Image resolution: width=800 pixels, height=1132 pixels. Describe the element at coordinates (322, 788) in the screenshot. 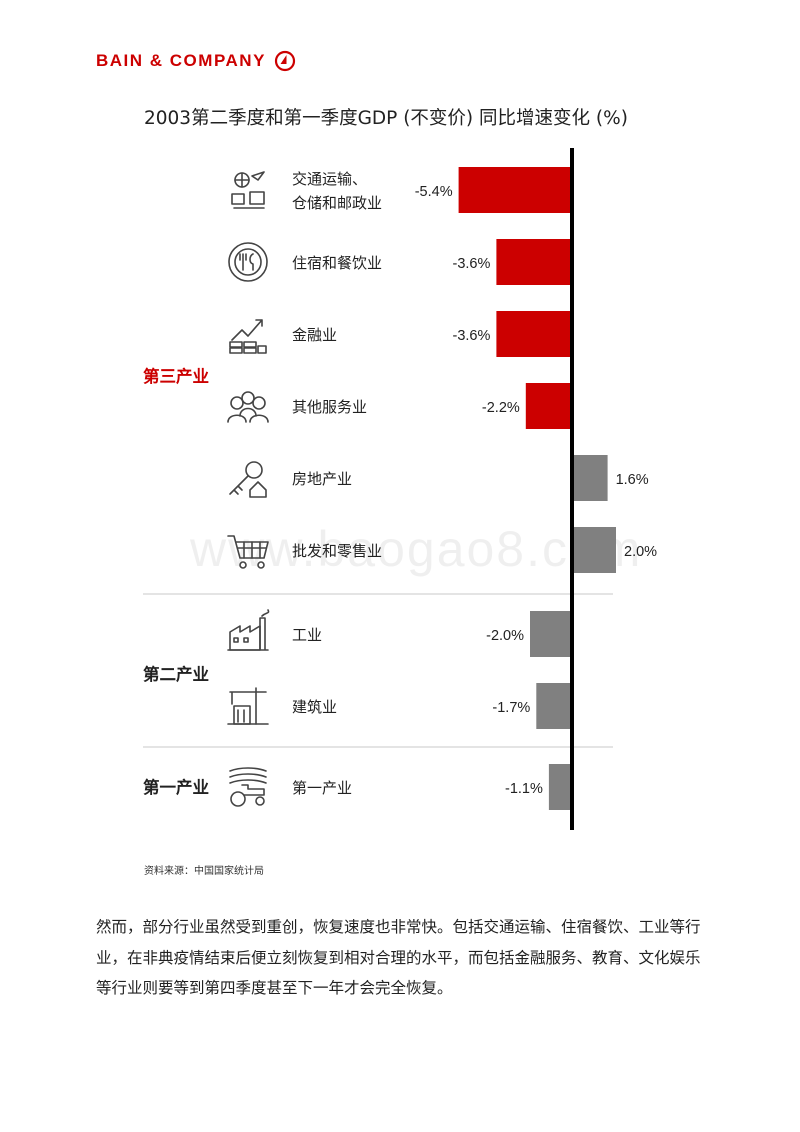

I see `category-label: 第一产业` at that location.